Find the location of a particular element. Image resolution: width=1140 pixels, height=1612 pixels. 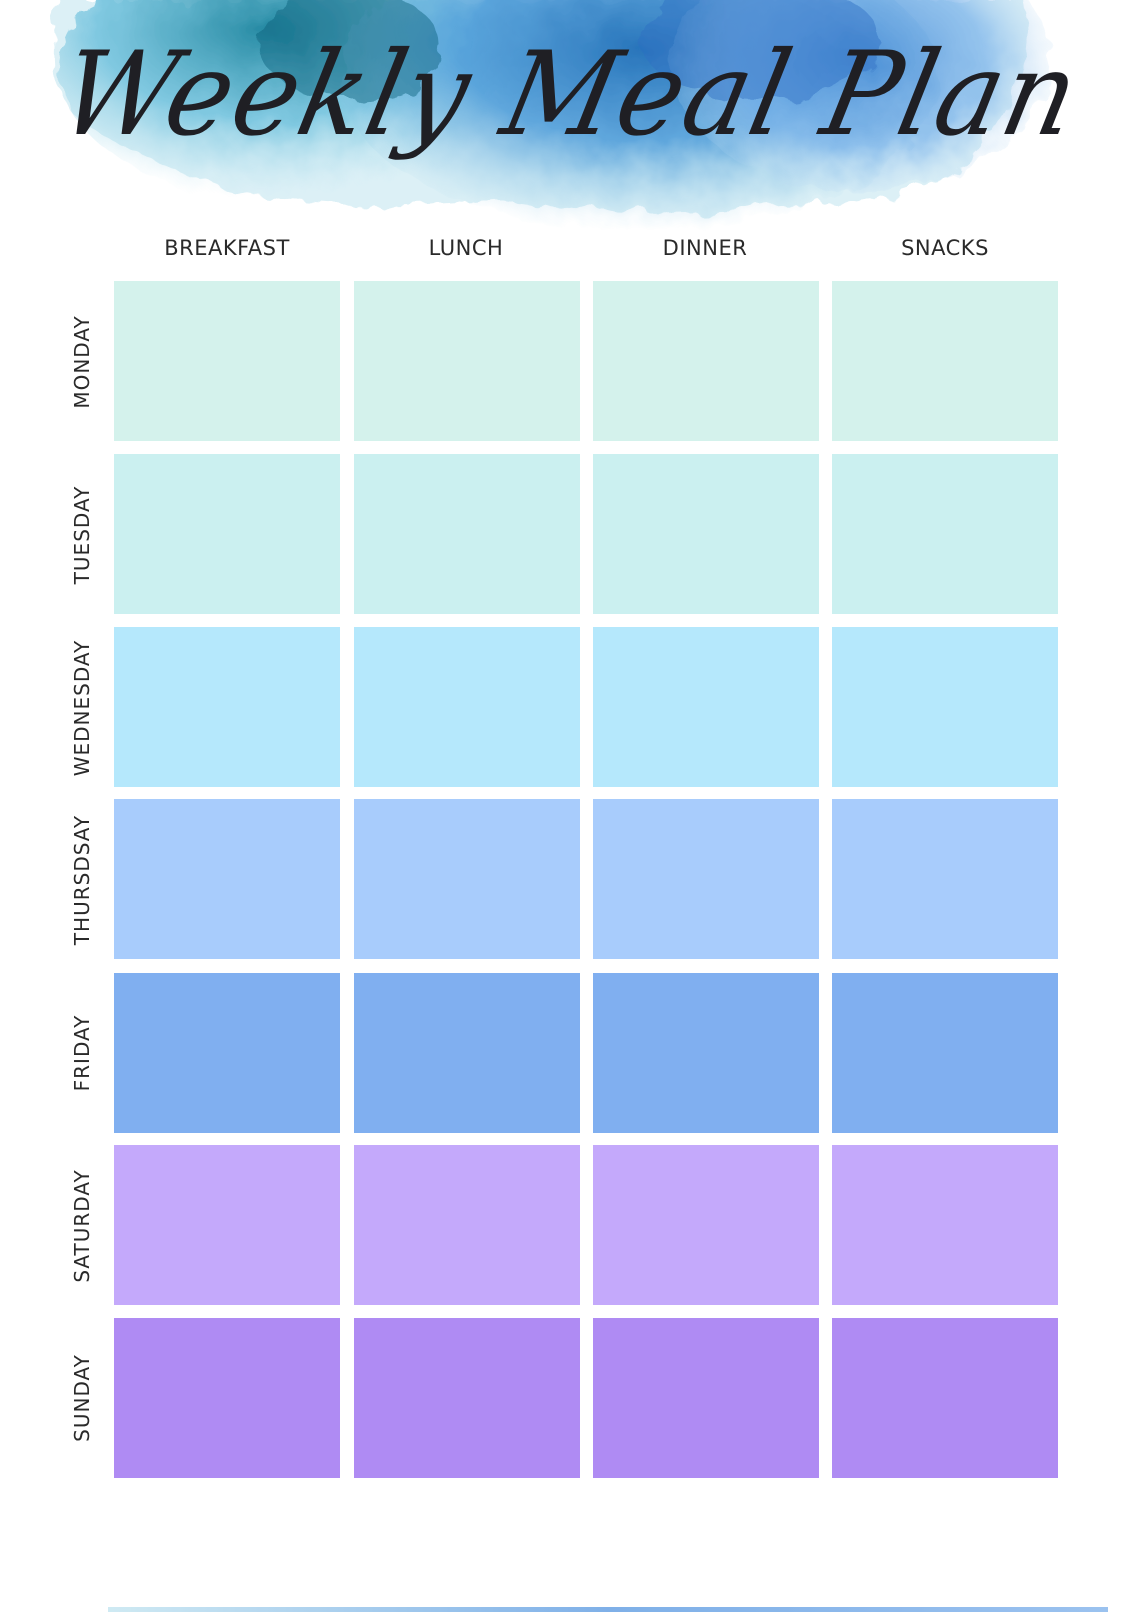

meal-cell-tuesday-dinner is located at coordinates (706, 534).